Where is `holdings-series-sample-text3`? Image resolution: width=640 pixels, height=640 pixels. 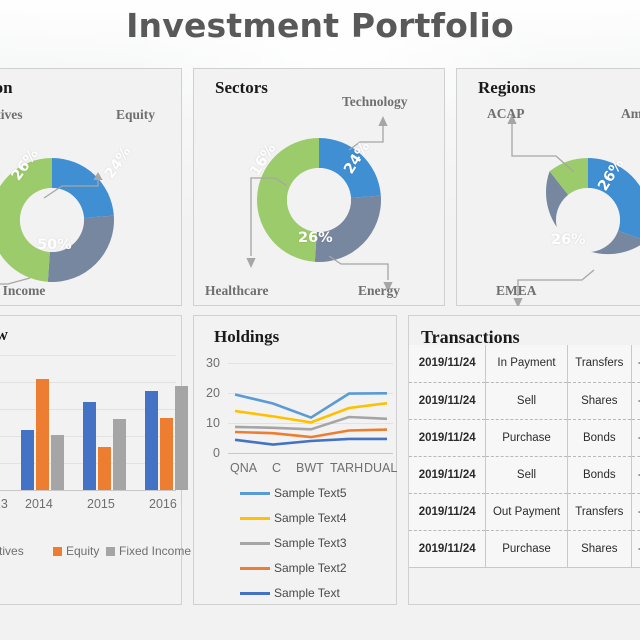
holdings-series-sample-text3 is located at coordinates (311, 423).